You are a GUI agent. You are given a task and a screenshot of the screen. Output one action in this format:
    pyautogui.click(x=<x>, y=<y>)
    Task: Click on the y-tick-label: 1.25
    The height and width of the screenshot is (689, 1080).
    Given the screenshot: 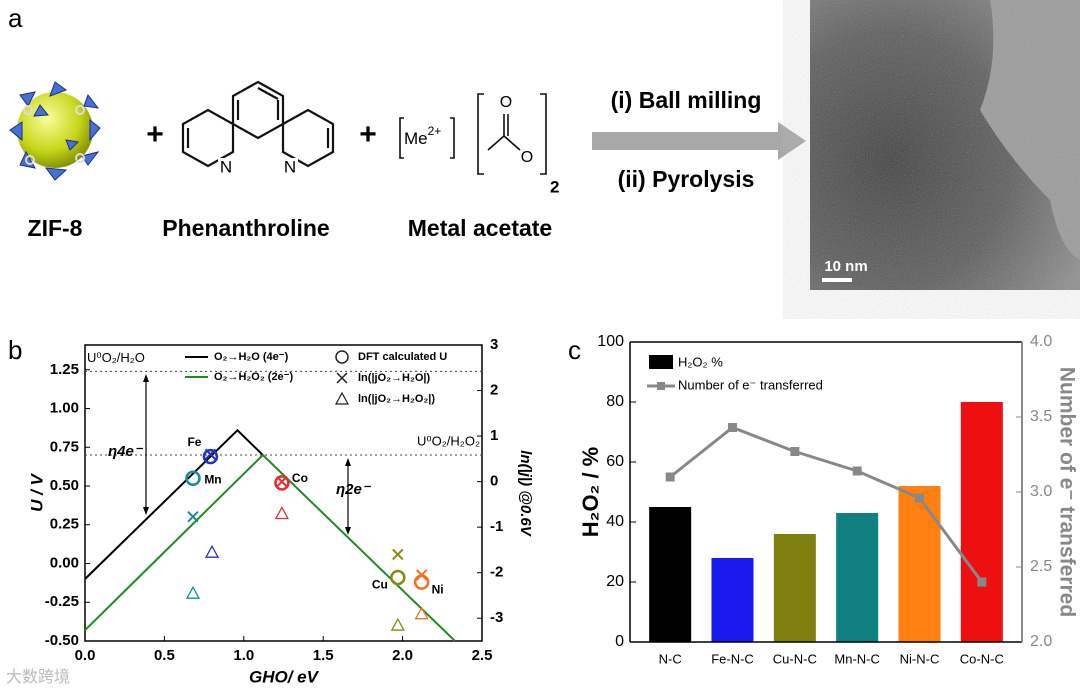 What is the action you would take?
    pyautogui.click(x=64, y=369)
    